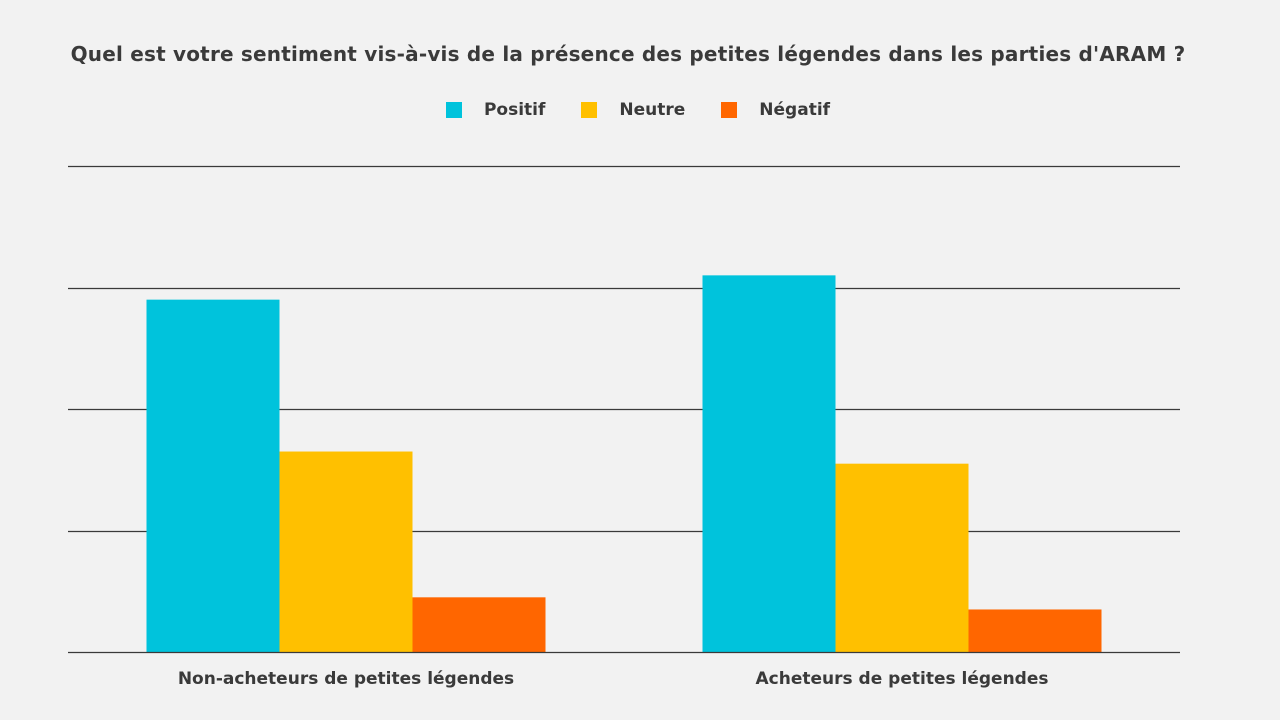  I want to click on legend-item-neutre: Neutre, so click(633, 110).